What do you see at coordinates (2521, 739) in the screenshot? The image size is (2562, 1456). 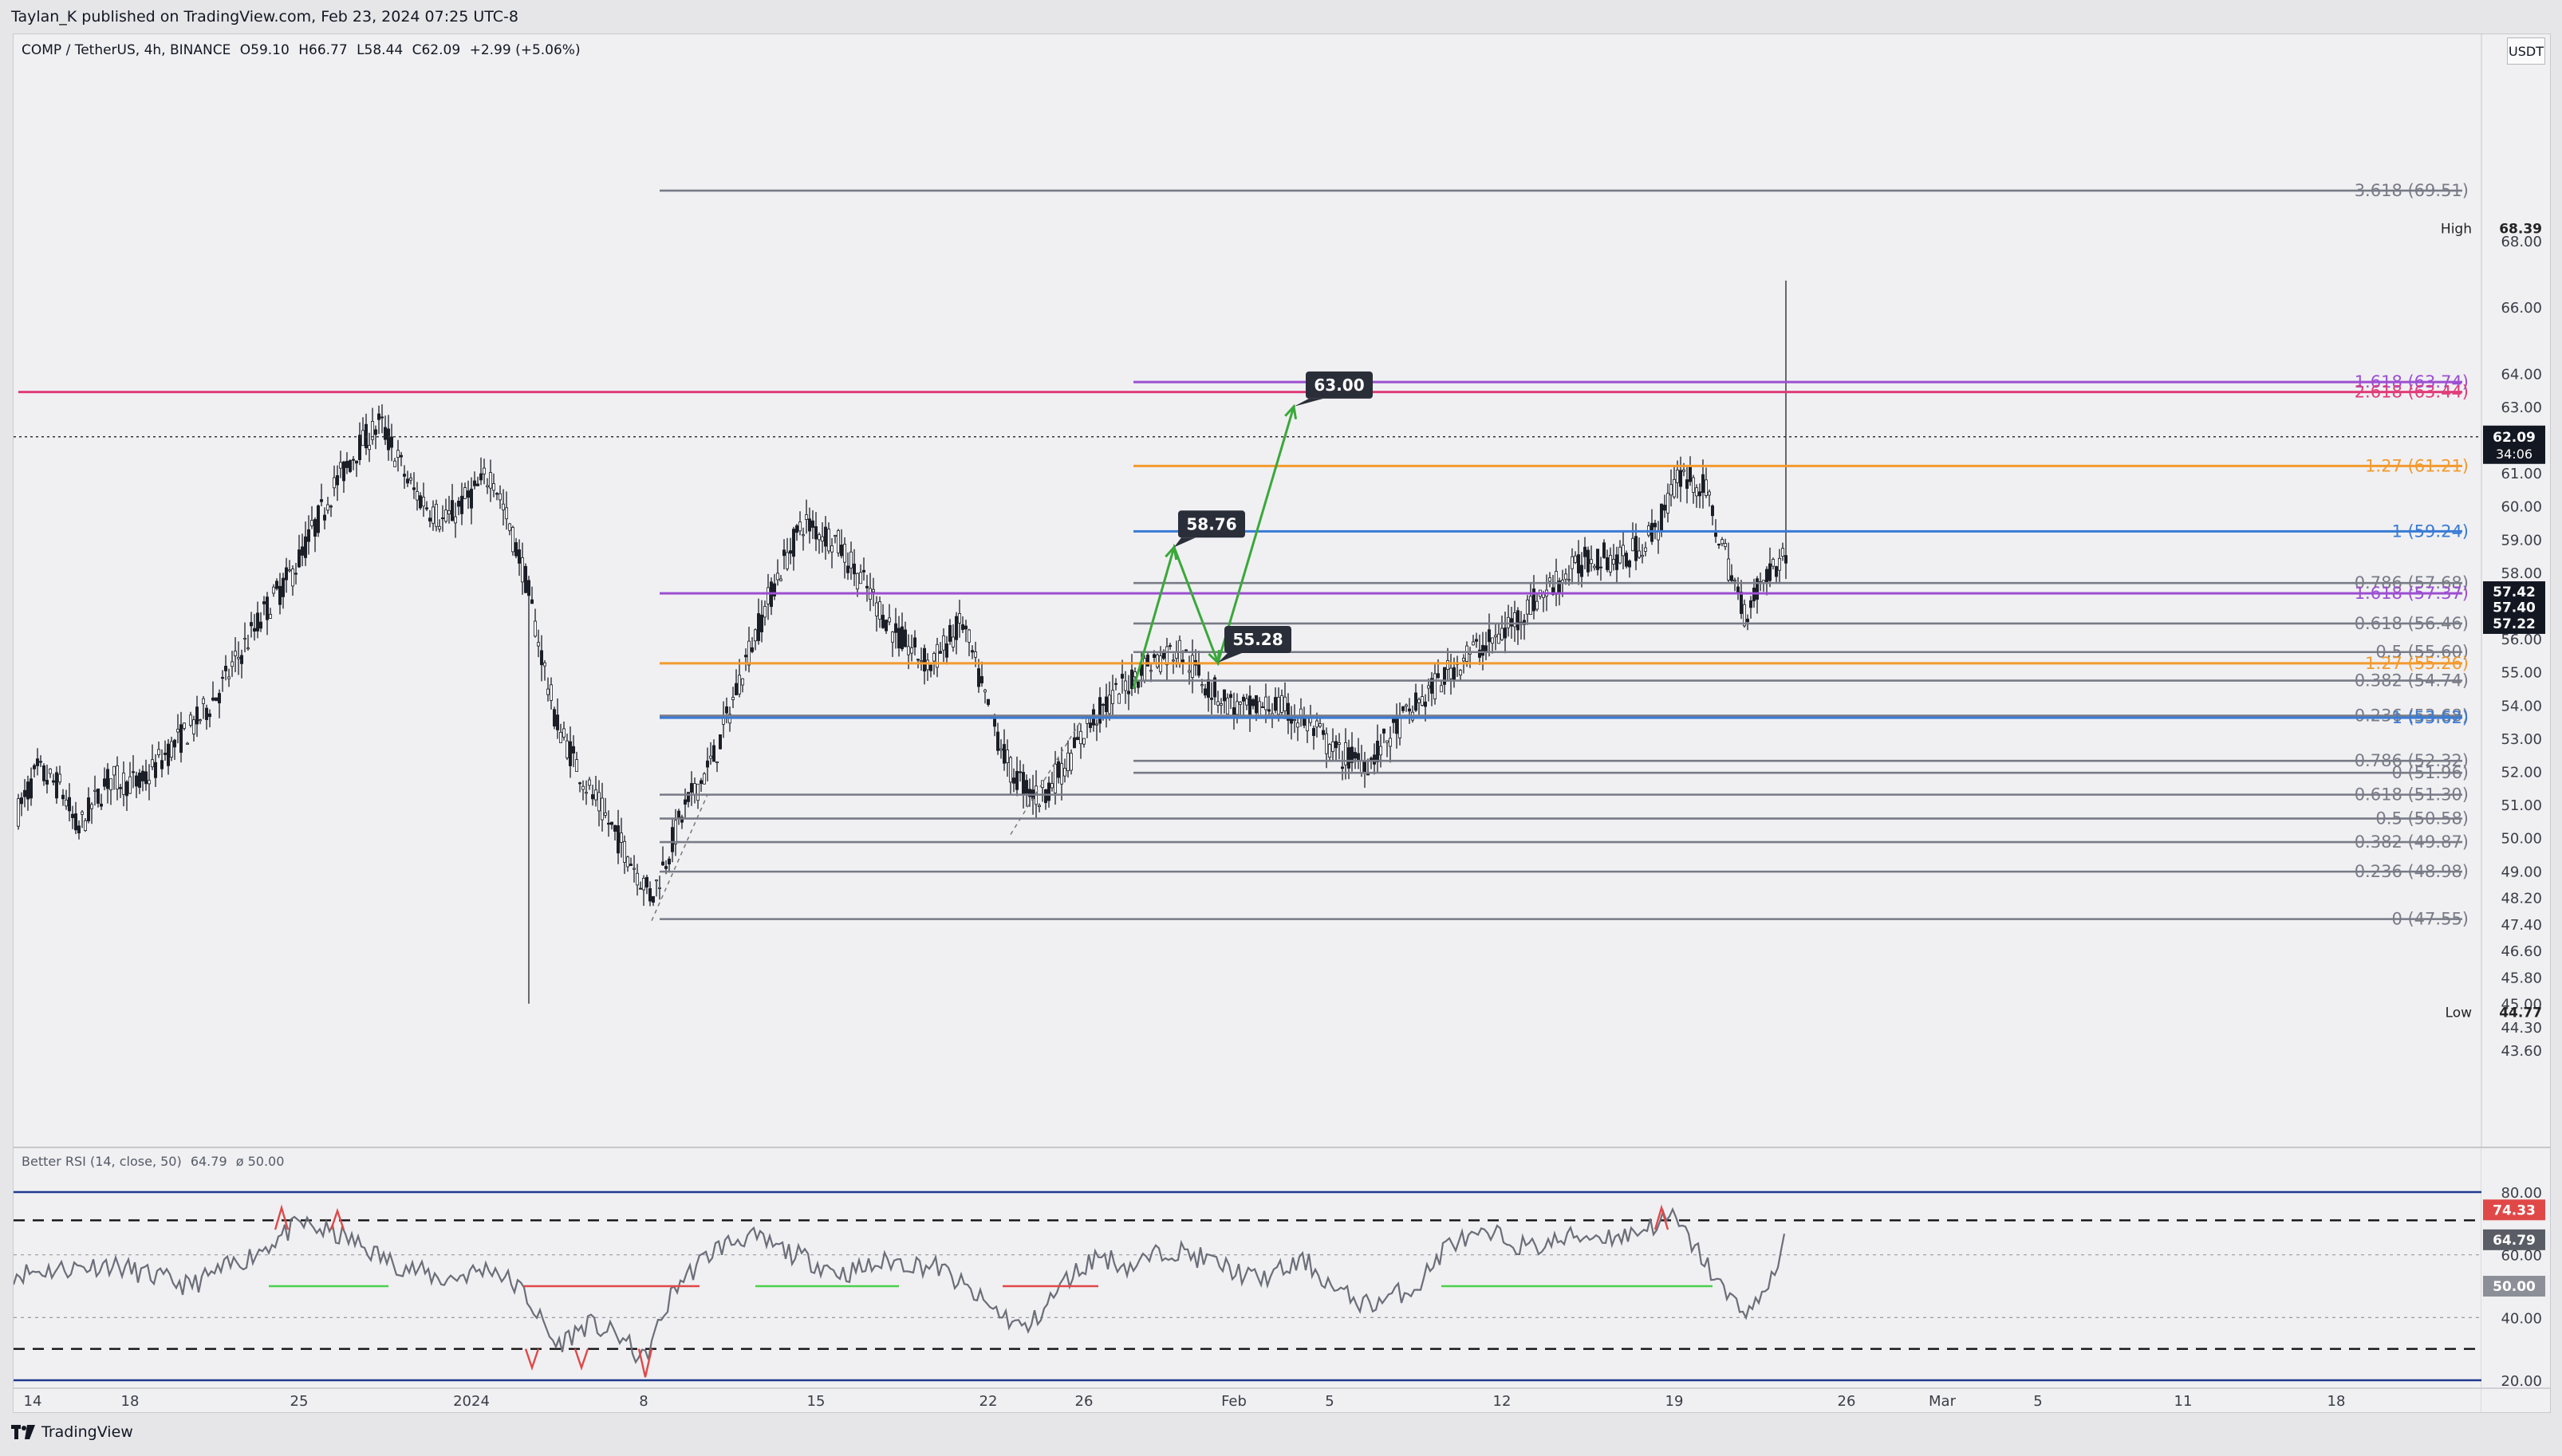 I see `price-tick: 53.00` at bounding box center [2521, 739].